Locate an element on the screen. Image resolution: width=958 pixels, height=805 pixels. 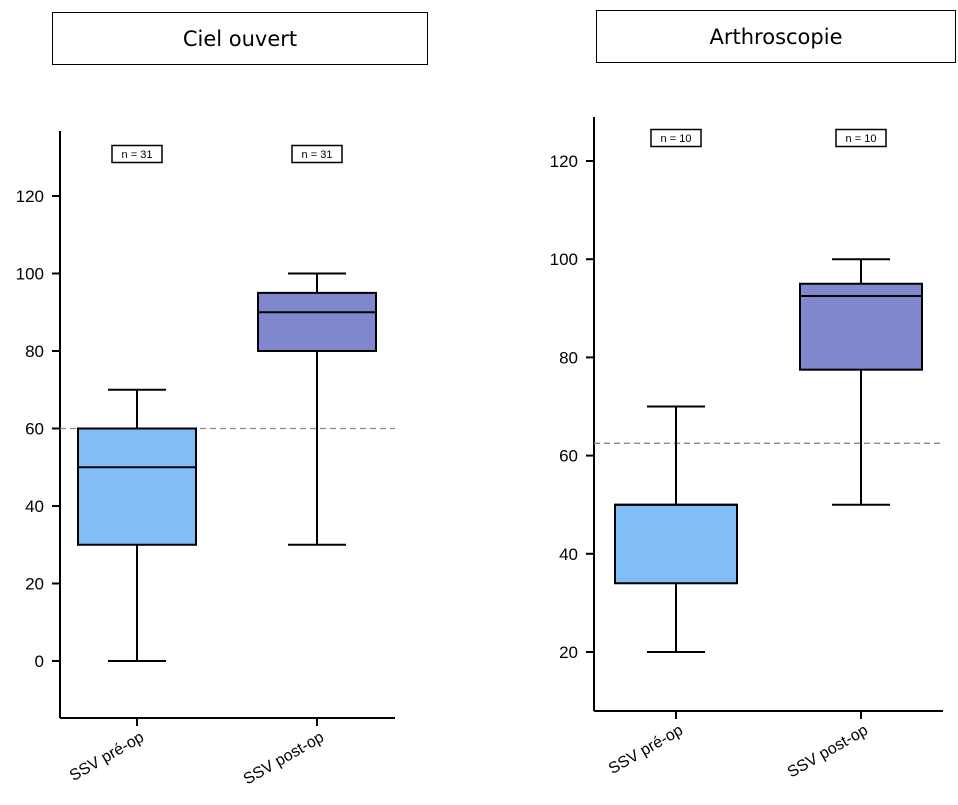
panel1-box2-n-label: n = 31 is located at coordinates (317, 155).